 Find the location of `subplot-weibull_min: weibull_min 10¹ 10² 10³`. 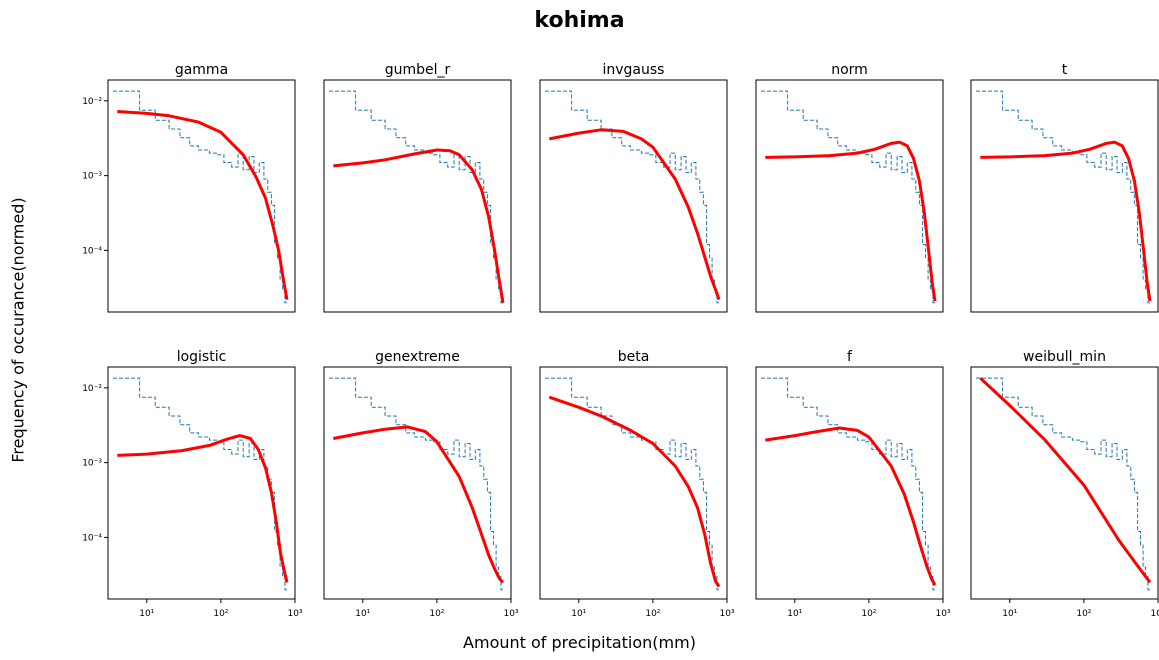

subplot-weibull_min: weibull_min 10¹ 10² 10³ is located at coordinates (1064, 484).